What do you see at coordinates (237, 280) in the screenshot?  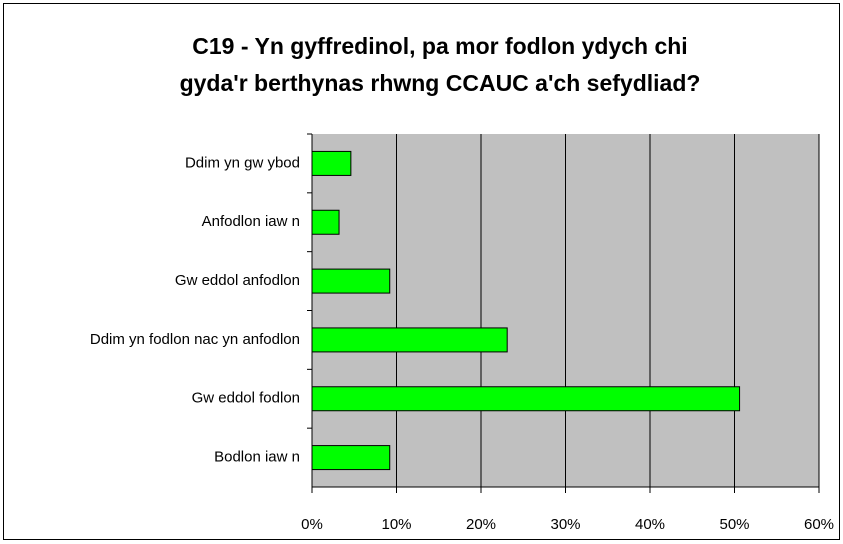 I see `y-tick-label: Gw eddol anfodlon` at bounding box center [237, 280].